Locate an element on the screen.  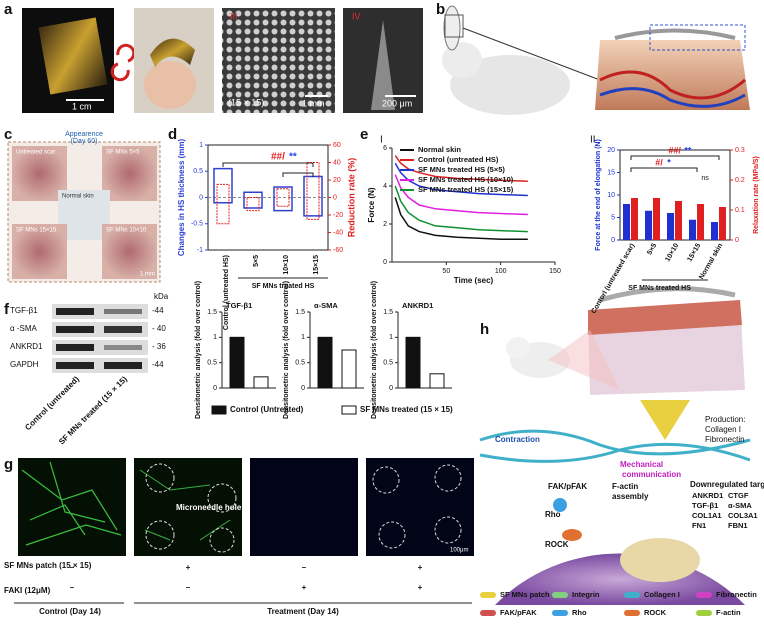
legend-label: SF MNs treated (15 × 15) is located at coordinates (406, 409).